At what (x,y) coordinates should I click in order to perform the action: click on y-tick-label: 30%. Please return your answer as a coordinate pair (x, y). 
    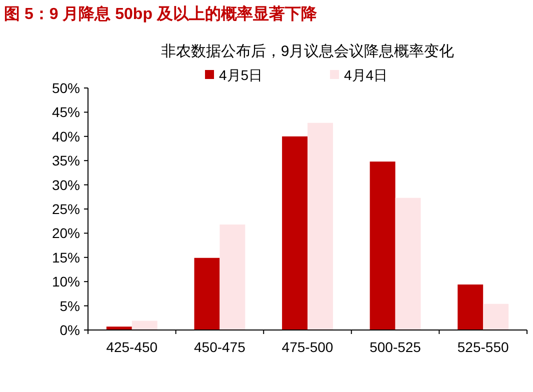
    Looking at the image, I should click on (66, 184).